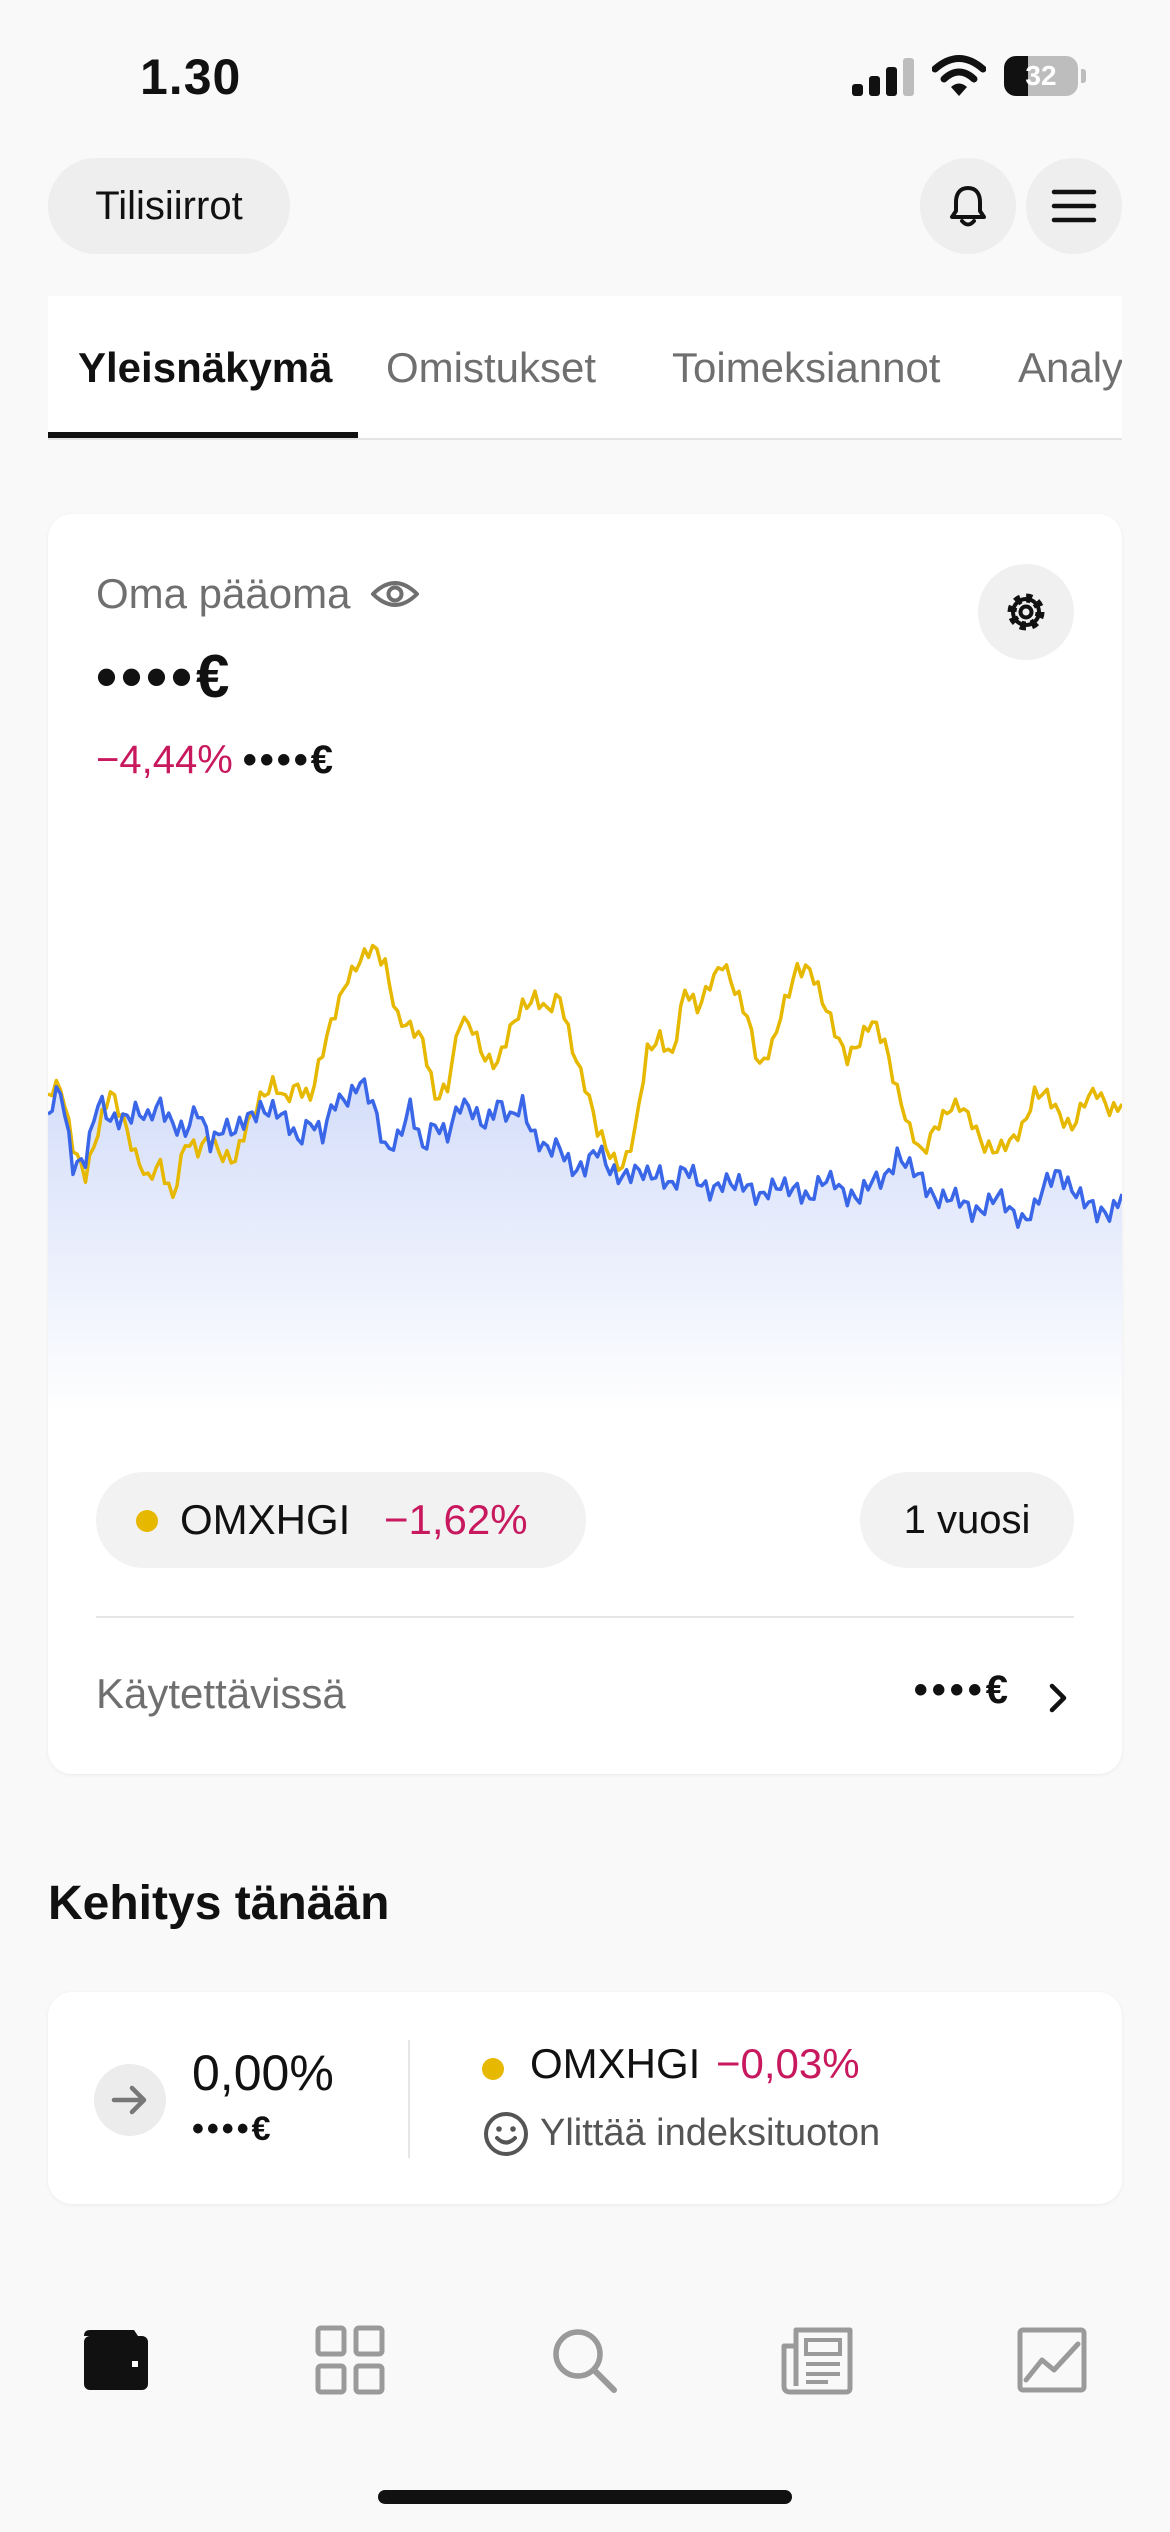 This screenshot has width=1170, height=2532. What do you see at coordinates (959, 75) in the screenshot?
I see `wifi-icon` at bounding box center [959, 75].